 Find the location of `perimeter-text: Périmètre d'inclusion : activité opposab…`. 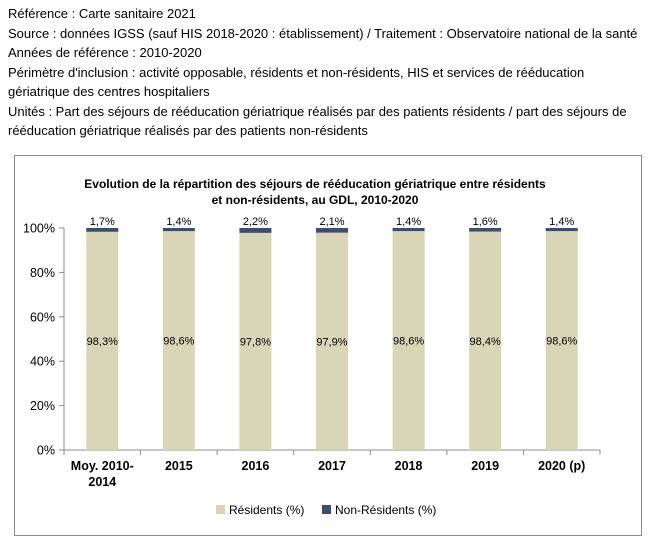

perimeter-text: Périmètre d'inclusion : activité opposab… is located at coordinates (296, 82).